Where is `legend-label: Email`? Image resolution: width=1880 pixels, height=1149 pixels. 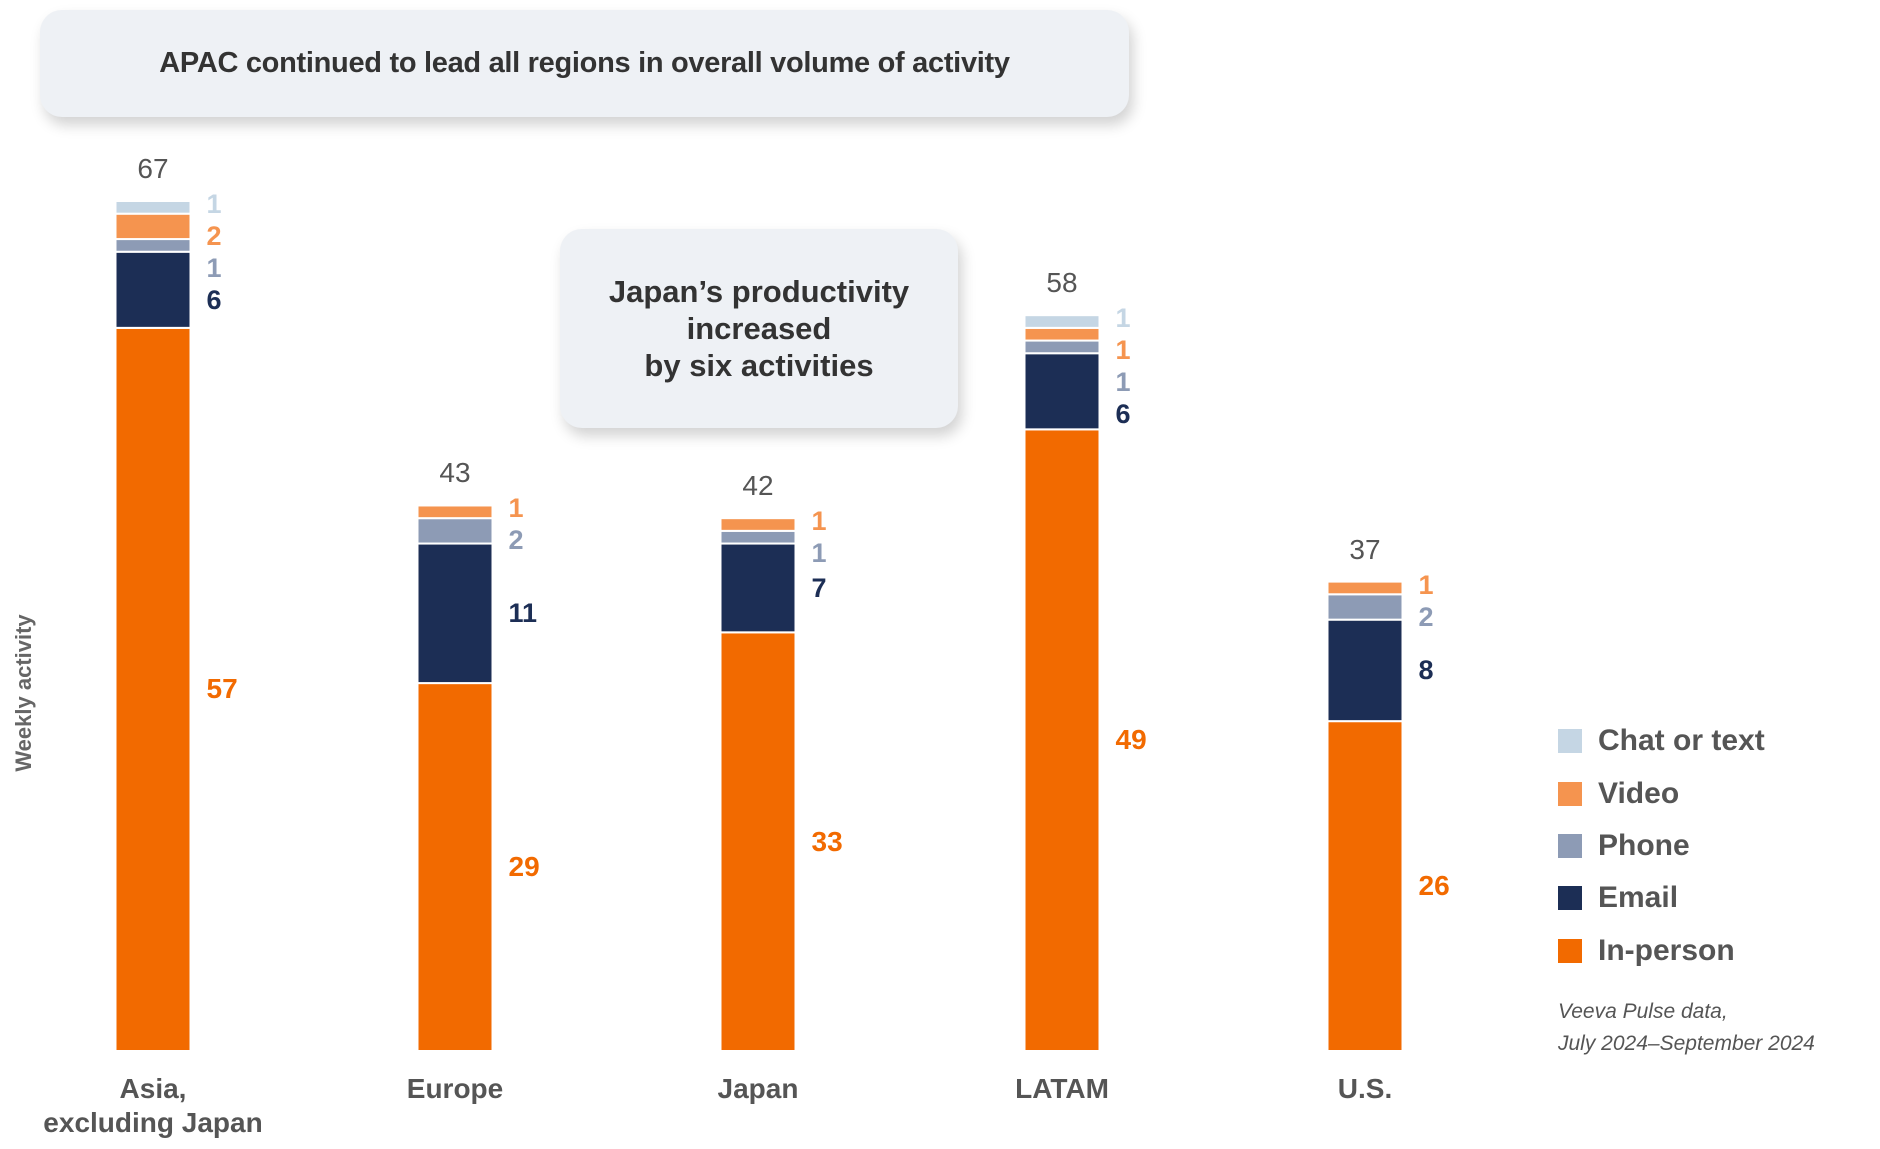 legend-label: Email is located at coordinates (1638, 897).